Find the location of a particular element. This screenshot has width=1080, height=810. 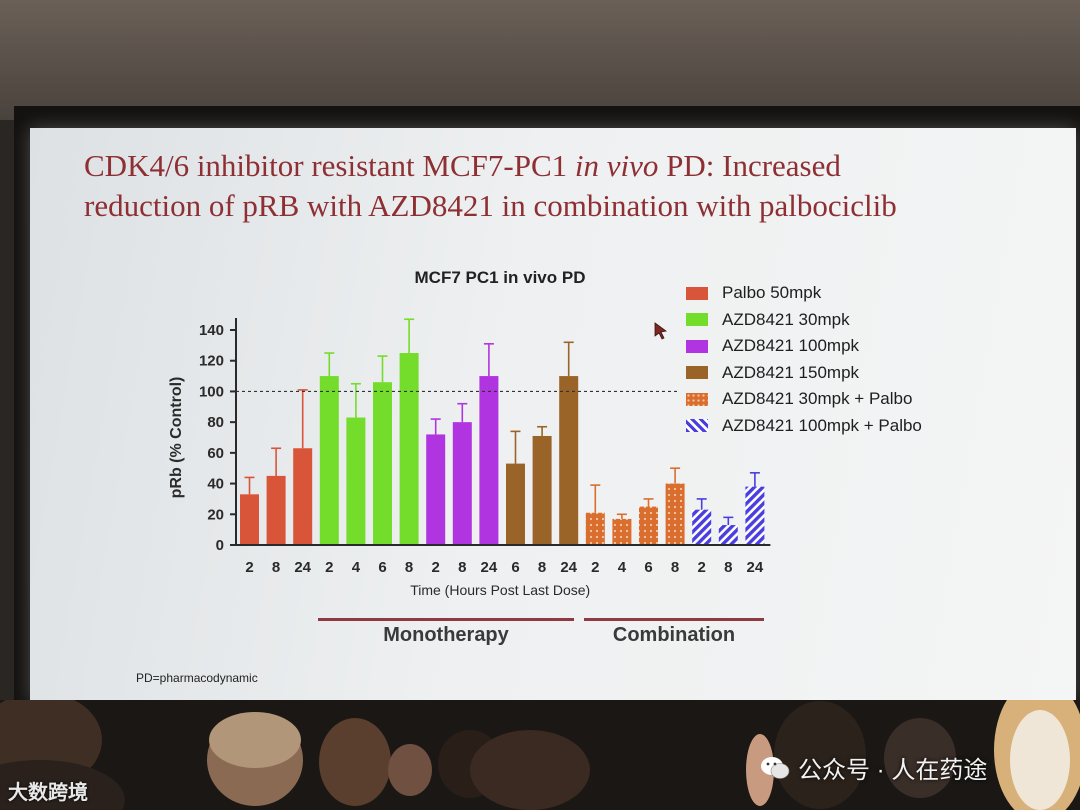

group-label-combination: Combination is located at coordinates (674, 635).